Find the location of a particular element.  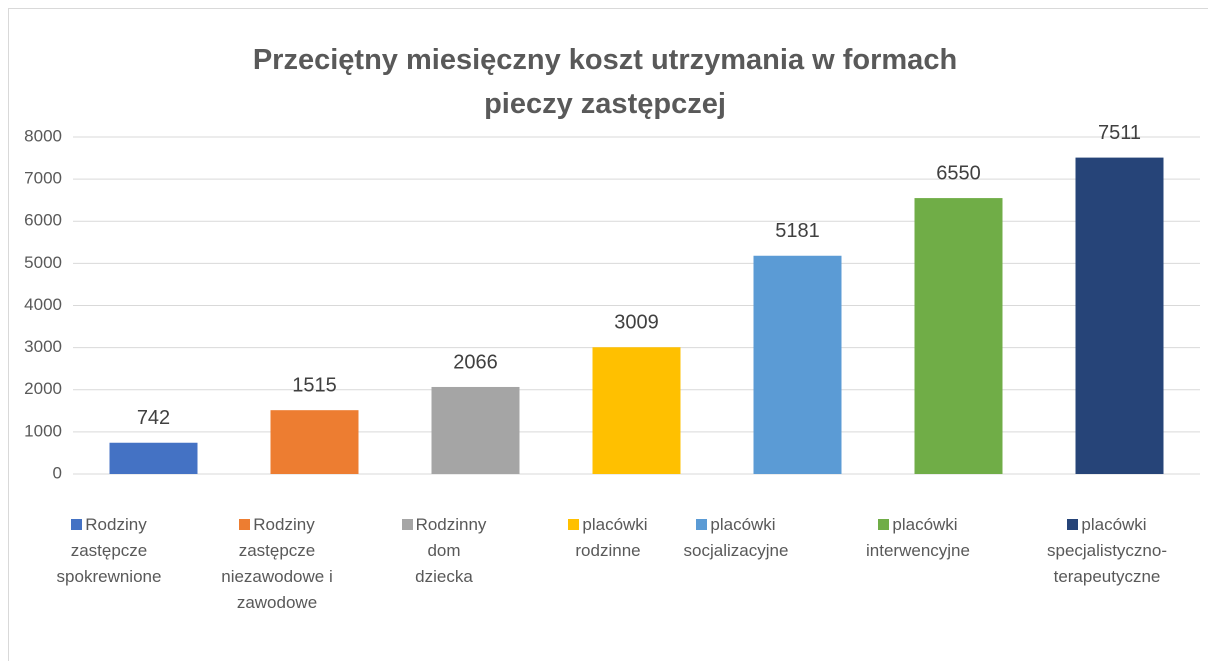

data-label: 1515 is located at coordinates (314, 385).